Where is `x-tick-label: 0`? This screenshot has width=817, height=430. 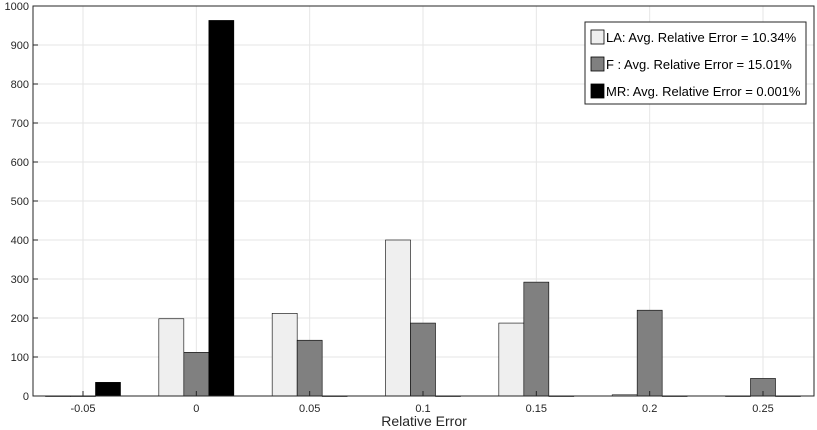 x-tick-label: 0 is located at coordinates (196, 409).